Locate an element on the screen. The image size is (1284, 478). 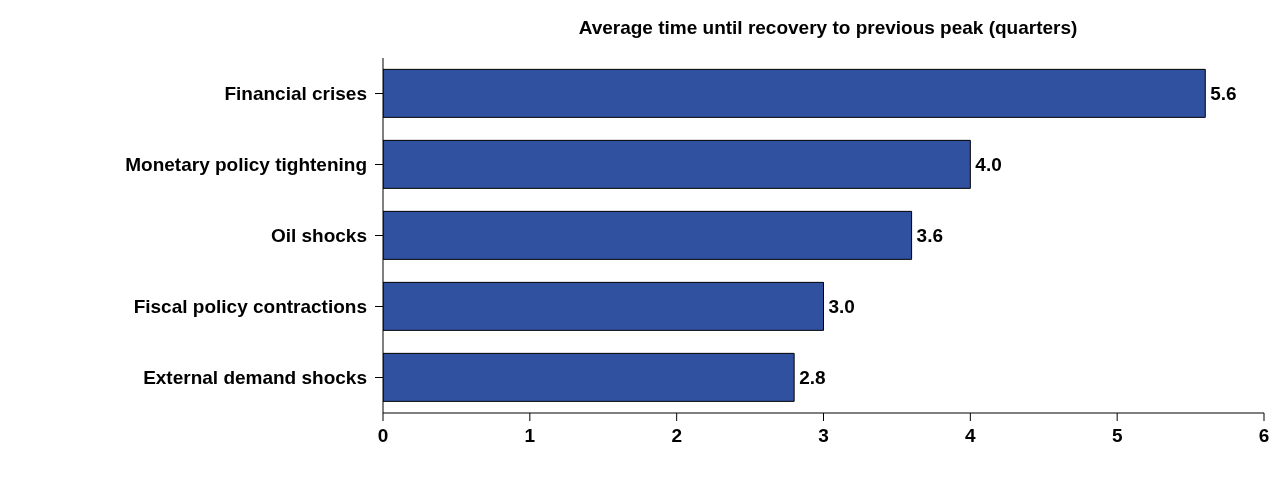
data-label: 3.6 is located at coordinates (930, 235).